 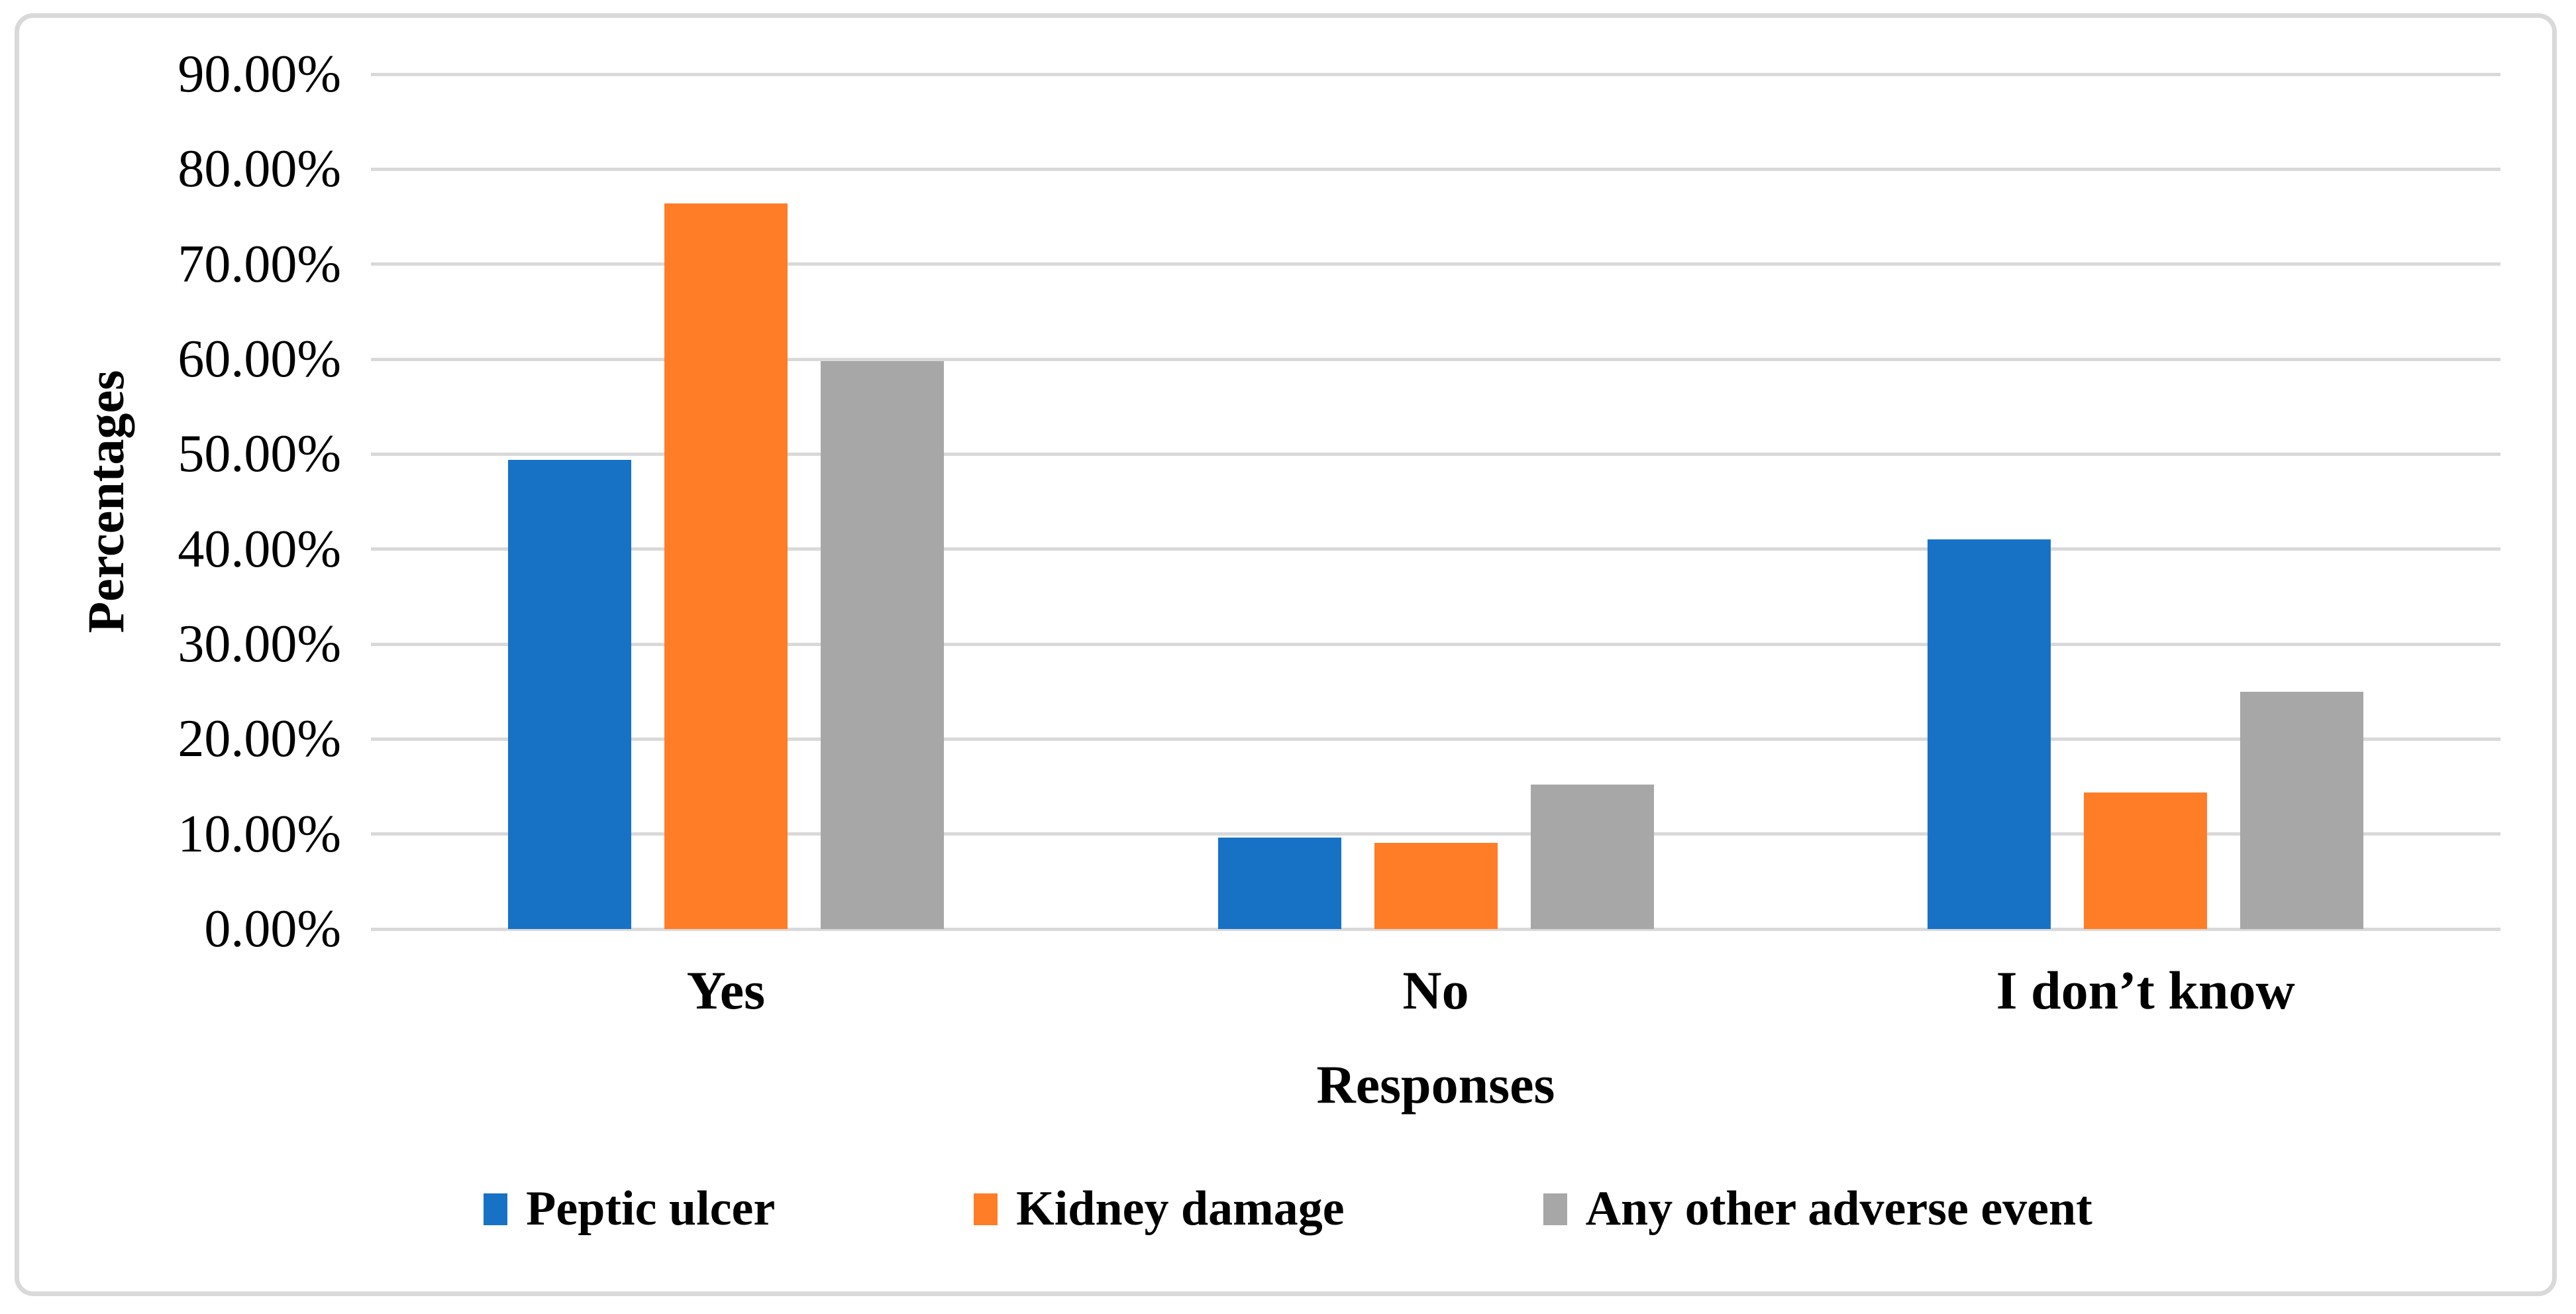 I want to click on bar-peptic-ulcer-i-don-t-know, so click(x=1989, y=734).